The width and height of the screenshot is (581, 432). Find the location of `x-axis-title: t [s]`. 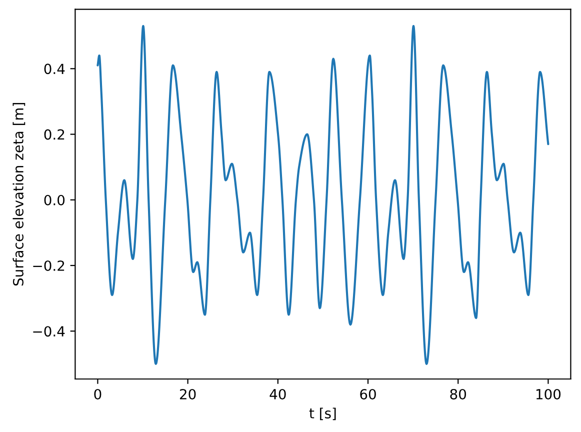

x-axis-title: t [s] is located at coordinates (322, 414).